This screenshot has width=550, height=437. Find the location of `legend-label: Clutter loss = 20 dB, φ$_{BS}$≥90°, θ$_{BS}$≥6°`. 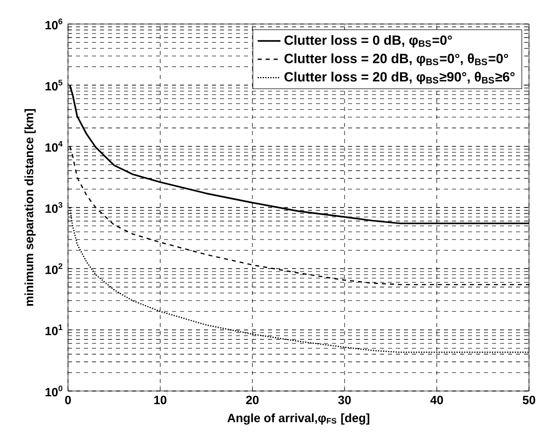

legend-label: Clutter loss = 20 dB, φ$_{BS}$≥90°, θ$_{BS}$≥6° is located at coordinates (399, 78).